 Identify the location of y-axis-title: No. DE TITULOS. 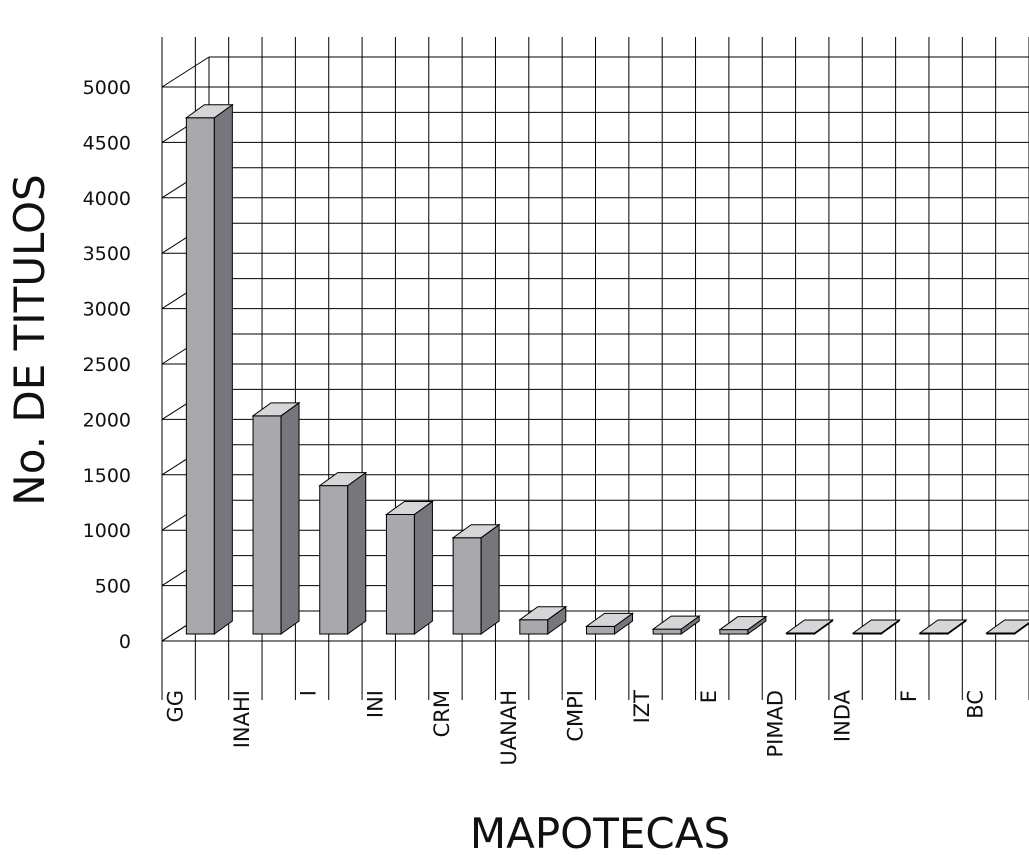
(29, 339).